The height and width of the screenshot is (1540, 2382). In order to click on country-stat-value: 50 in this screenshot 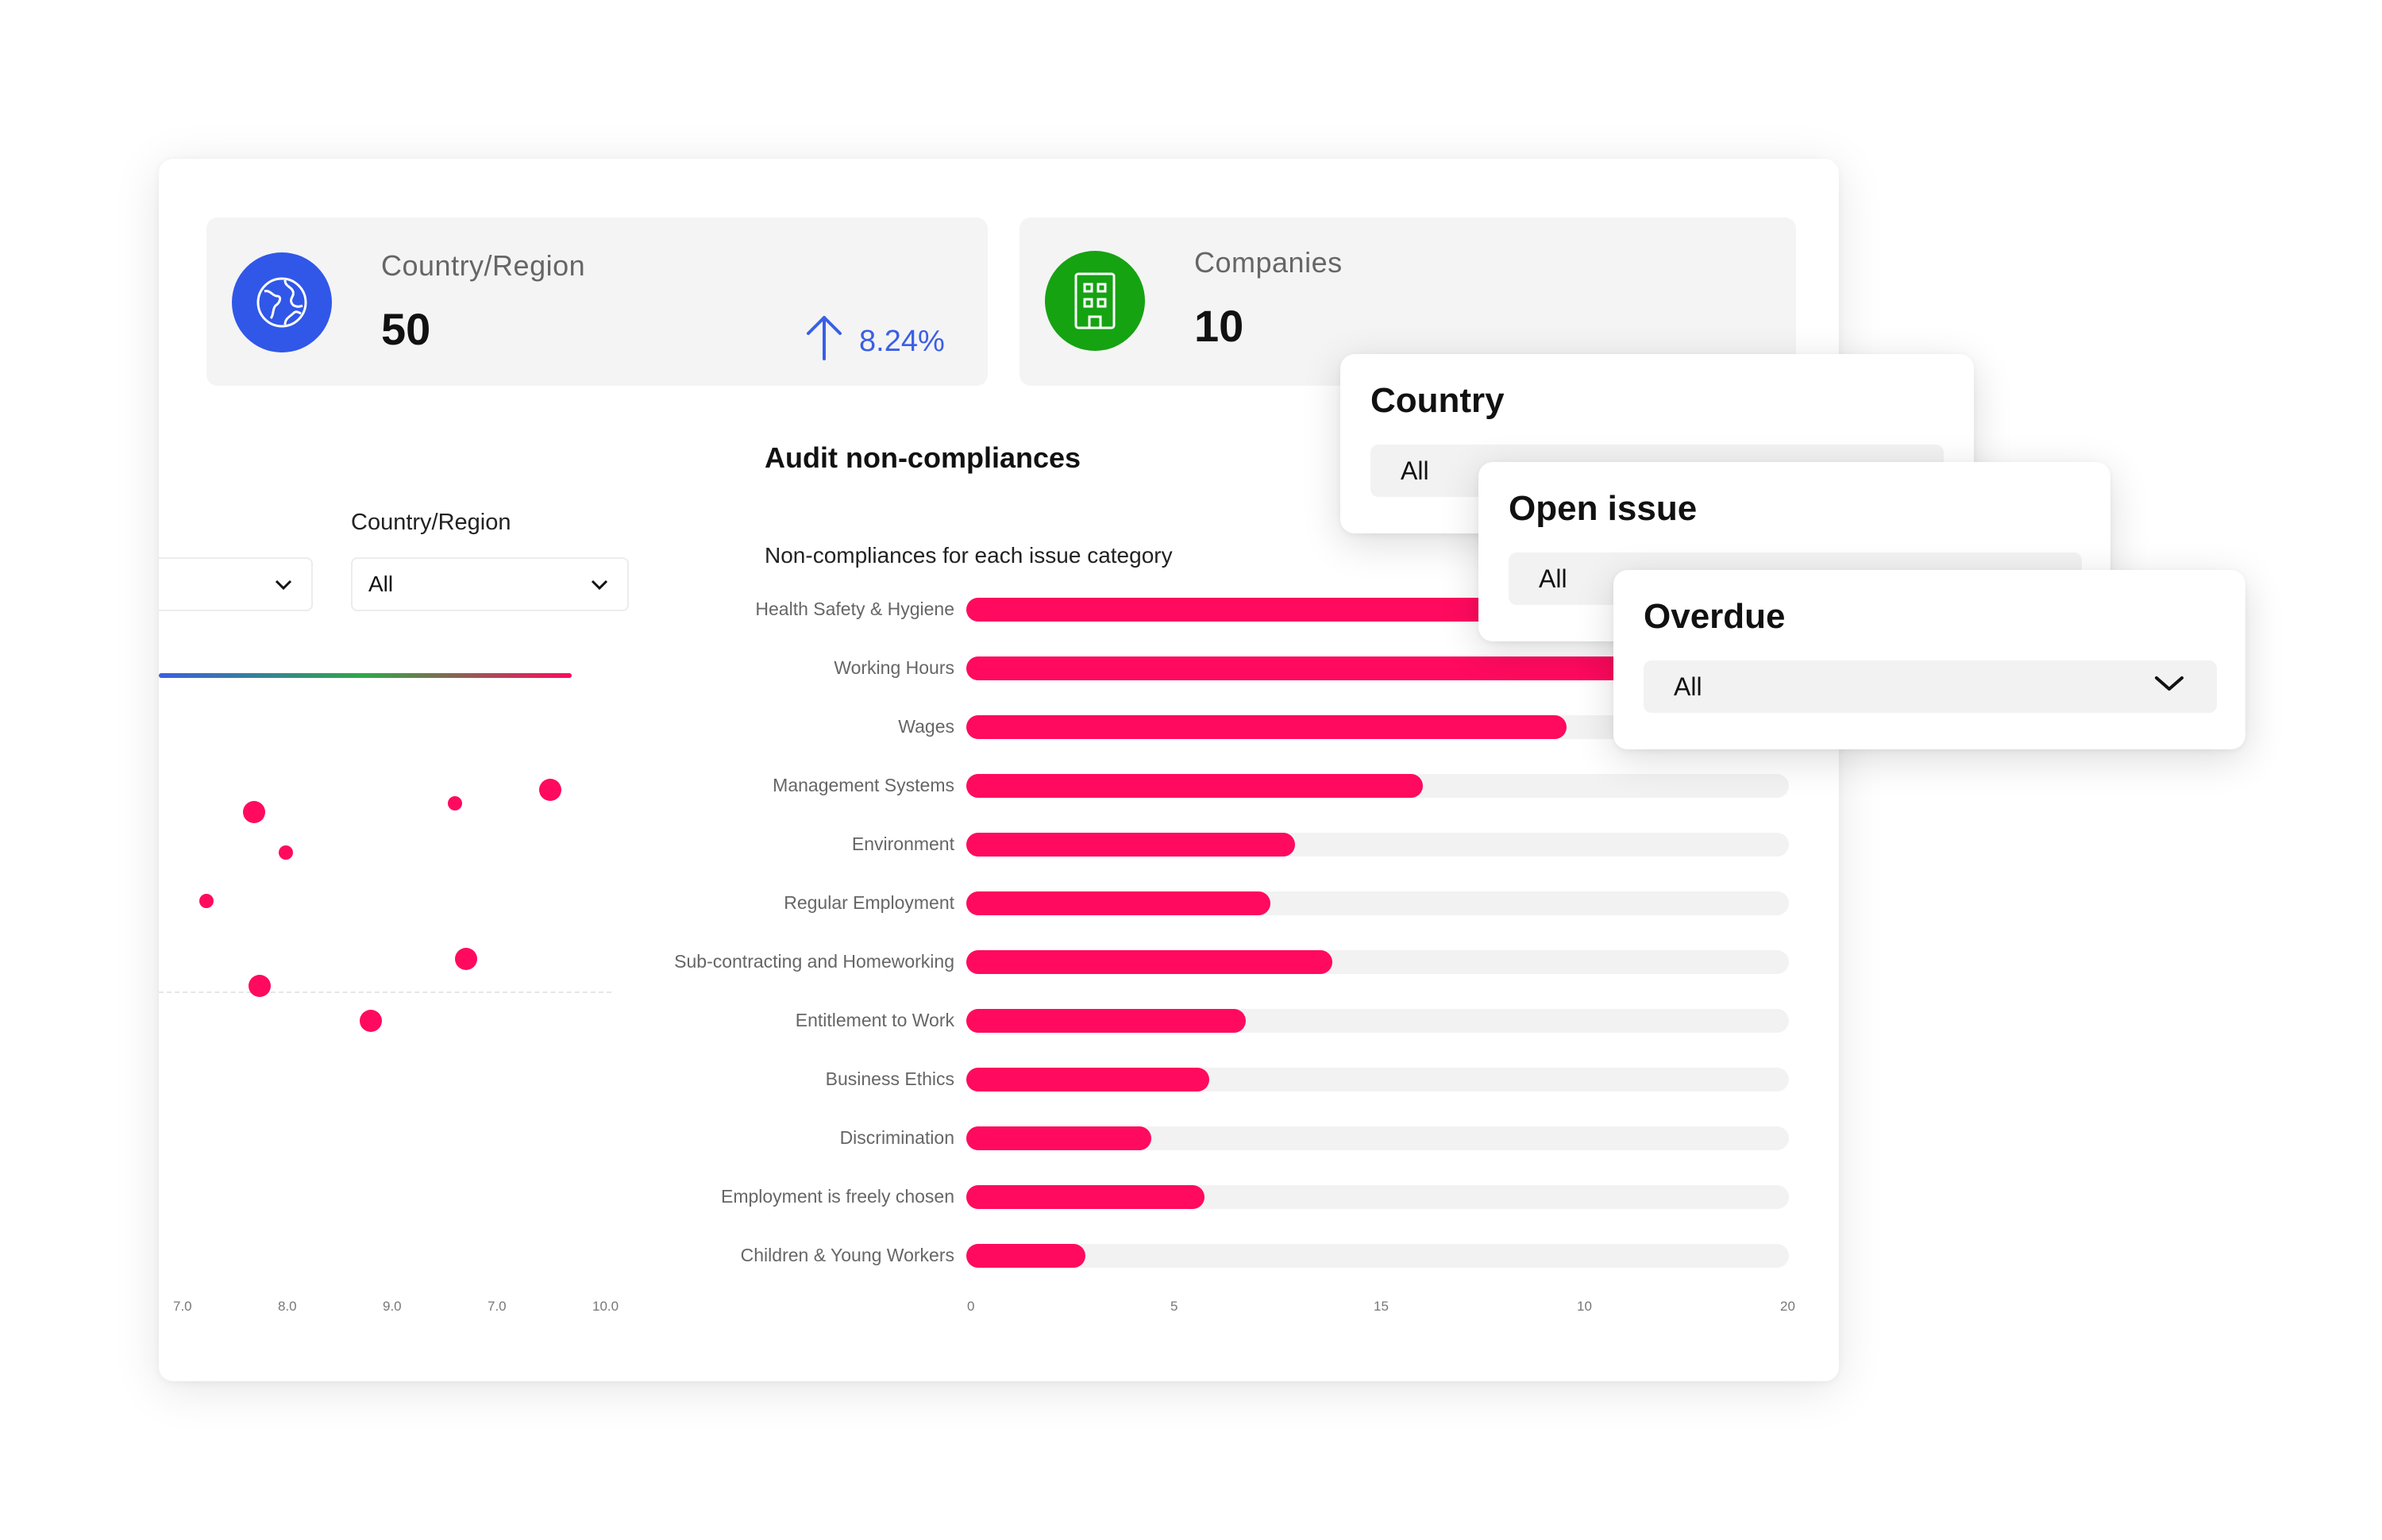, I will do `click(406, 329)`.